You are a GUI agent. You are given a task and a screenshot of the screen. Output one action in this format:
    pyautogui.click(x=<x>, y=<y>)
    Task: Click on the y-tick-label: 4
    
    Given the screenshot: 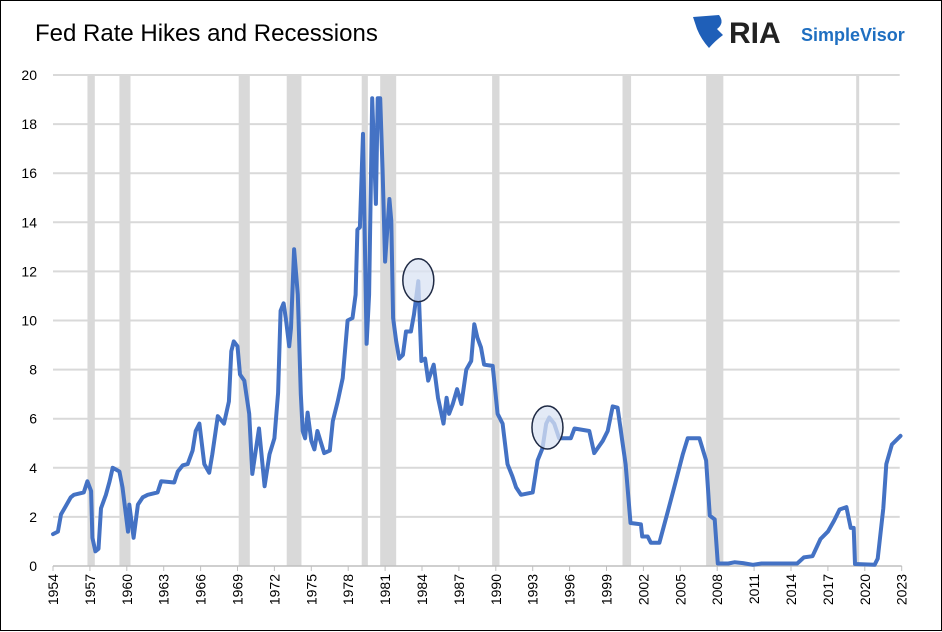 What is the action you would take?
    pyautogui.click(x=33, y=468)
    